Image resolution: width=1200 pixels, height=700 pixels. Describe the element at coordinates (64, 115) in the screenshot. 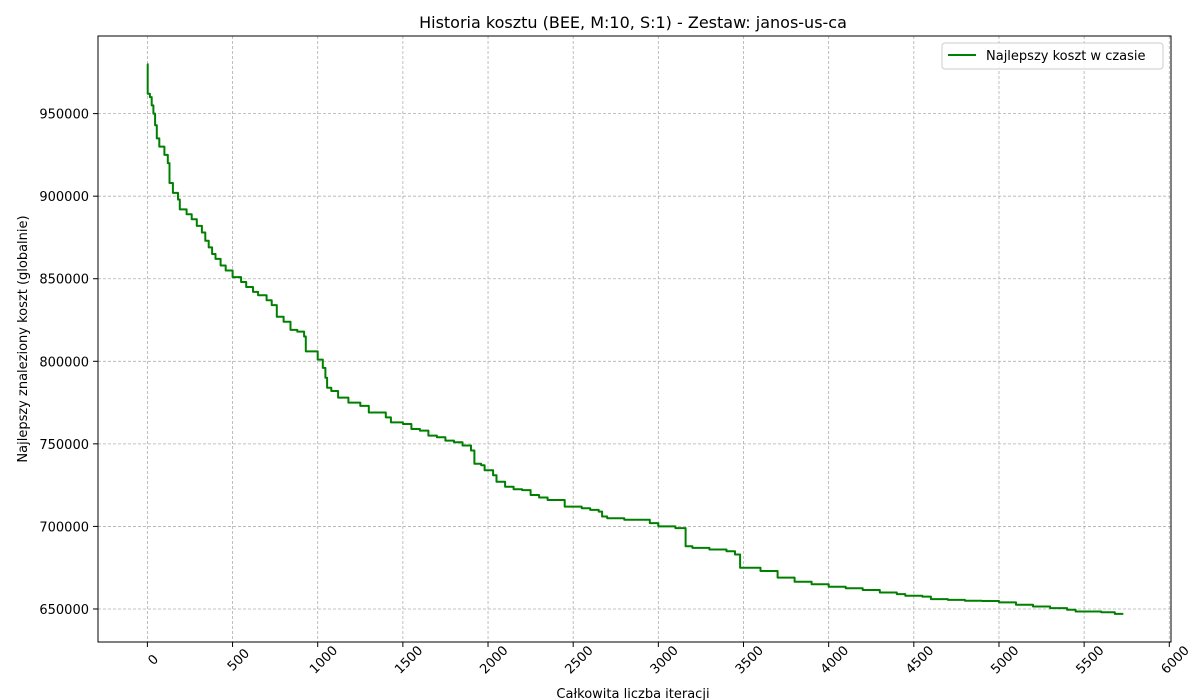

I see `y-tick-label: 950000` at that location.